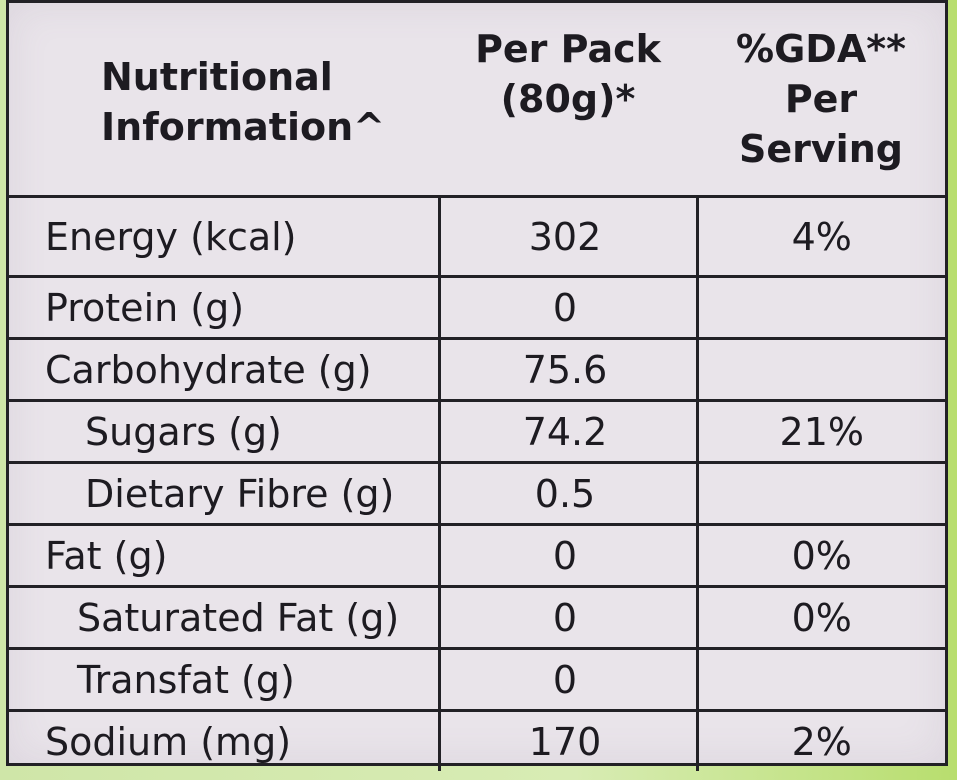 Image resolution: width=957 pixels, height=780 pixels. What do you see at coordinates (567, 431) in the screenshot?
I see `row-per-pack-value: 74.2` at bounding box center [567, 431].